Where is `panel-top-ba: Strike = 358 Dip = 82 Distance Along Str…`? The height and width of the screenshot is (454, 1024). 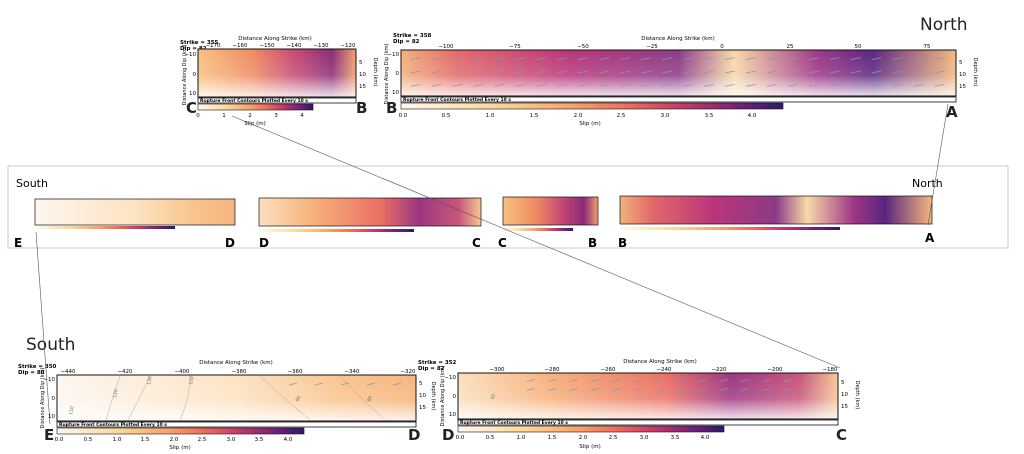
panel-top-ba: Strike = 358 Dip = 82 Distance Along Str… is located at coordinates (681, 80).